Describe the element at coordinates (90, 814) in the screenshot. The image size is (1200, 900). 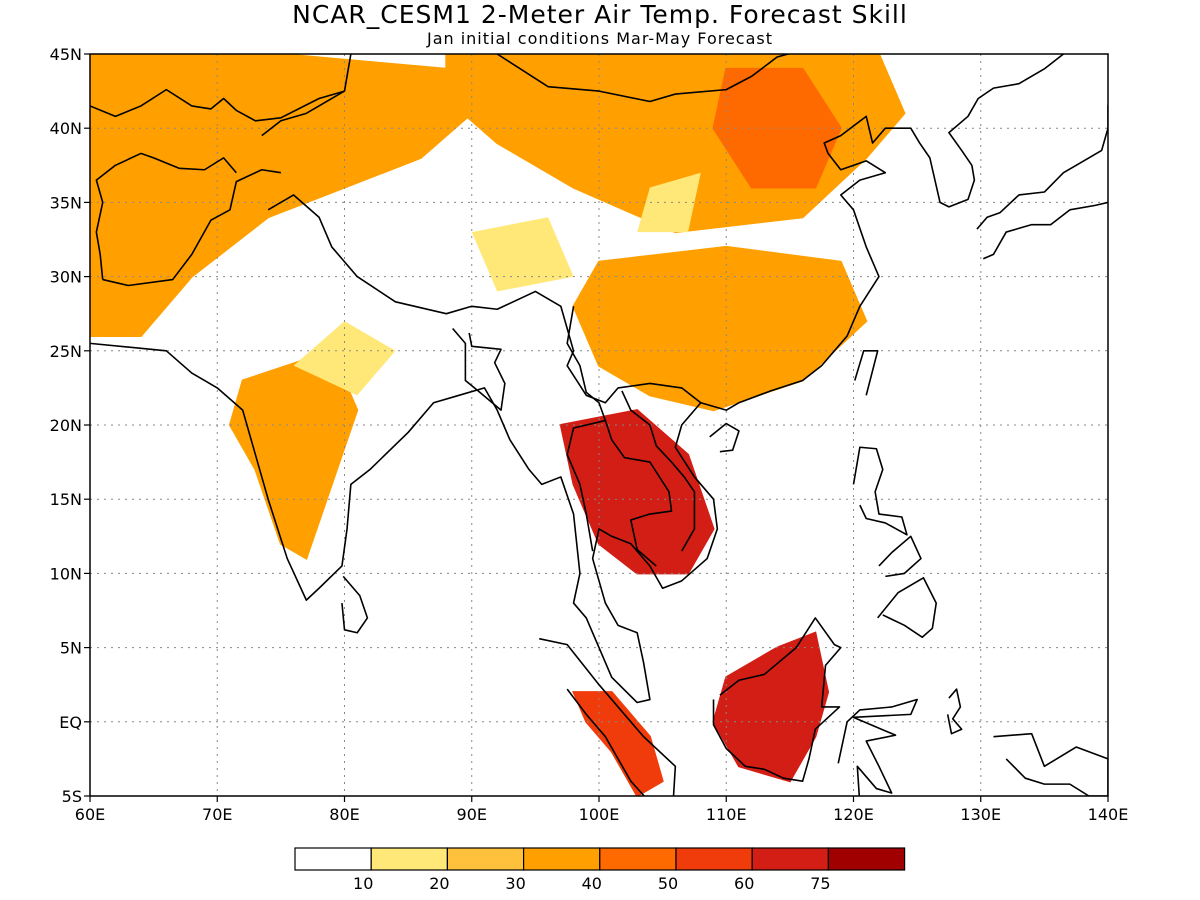
I see `lon-tick-label: 60E` at that location.